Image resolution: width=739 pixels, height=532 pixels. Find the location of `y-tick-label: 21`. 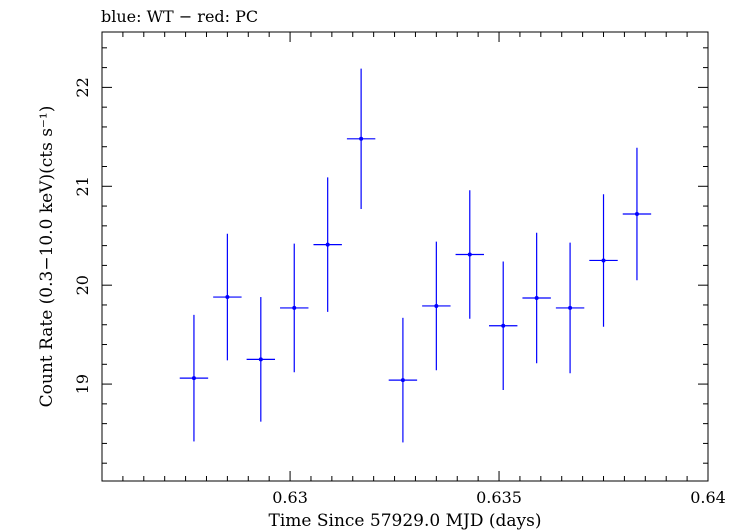

y-tick-label: 21 is located at coordinates (82, 186).